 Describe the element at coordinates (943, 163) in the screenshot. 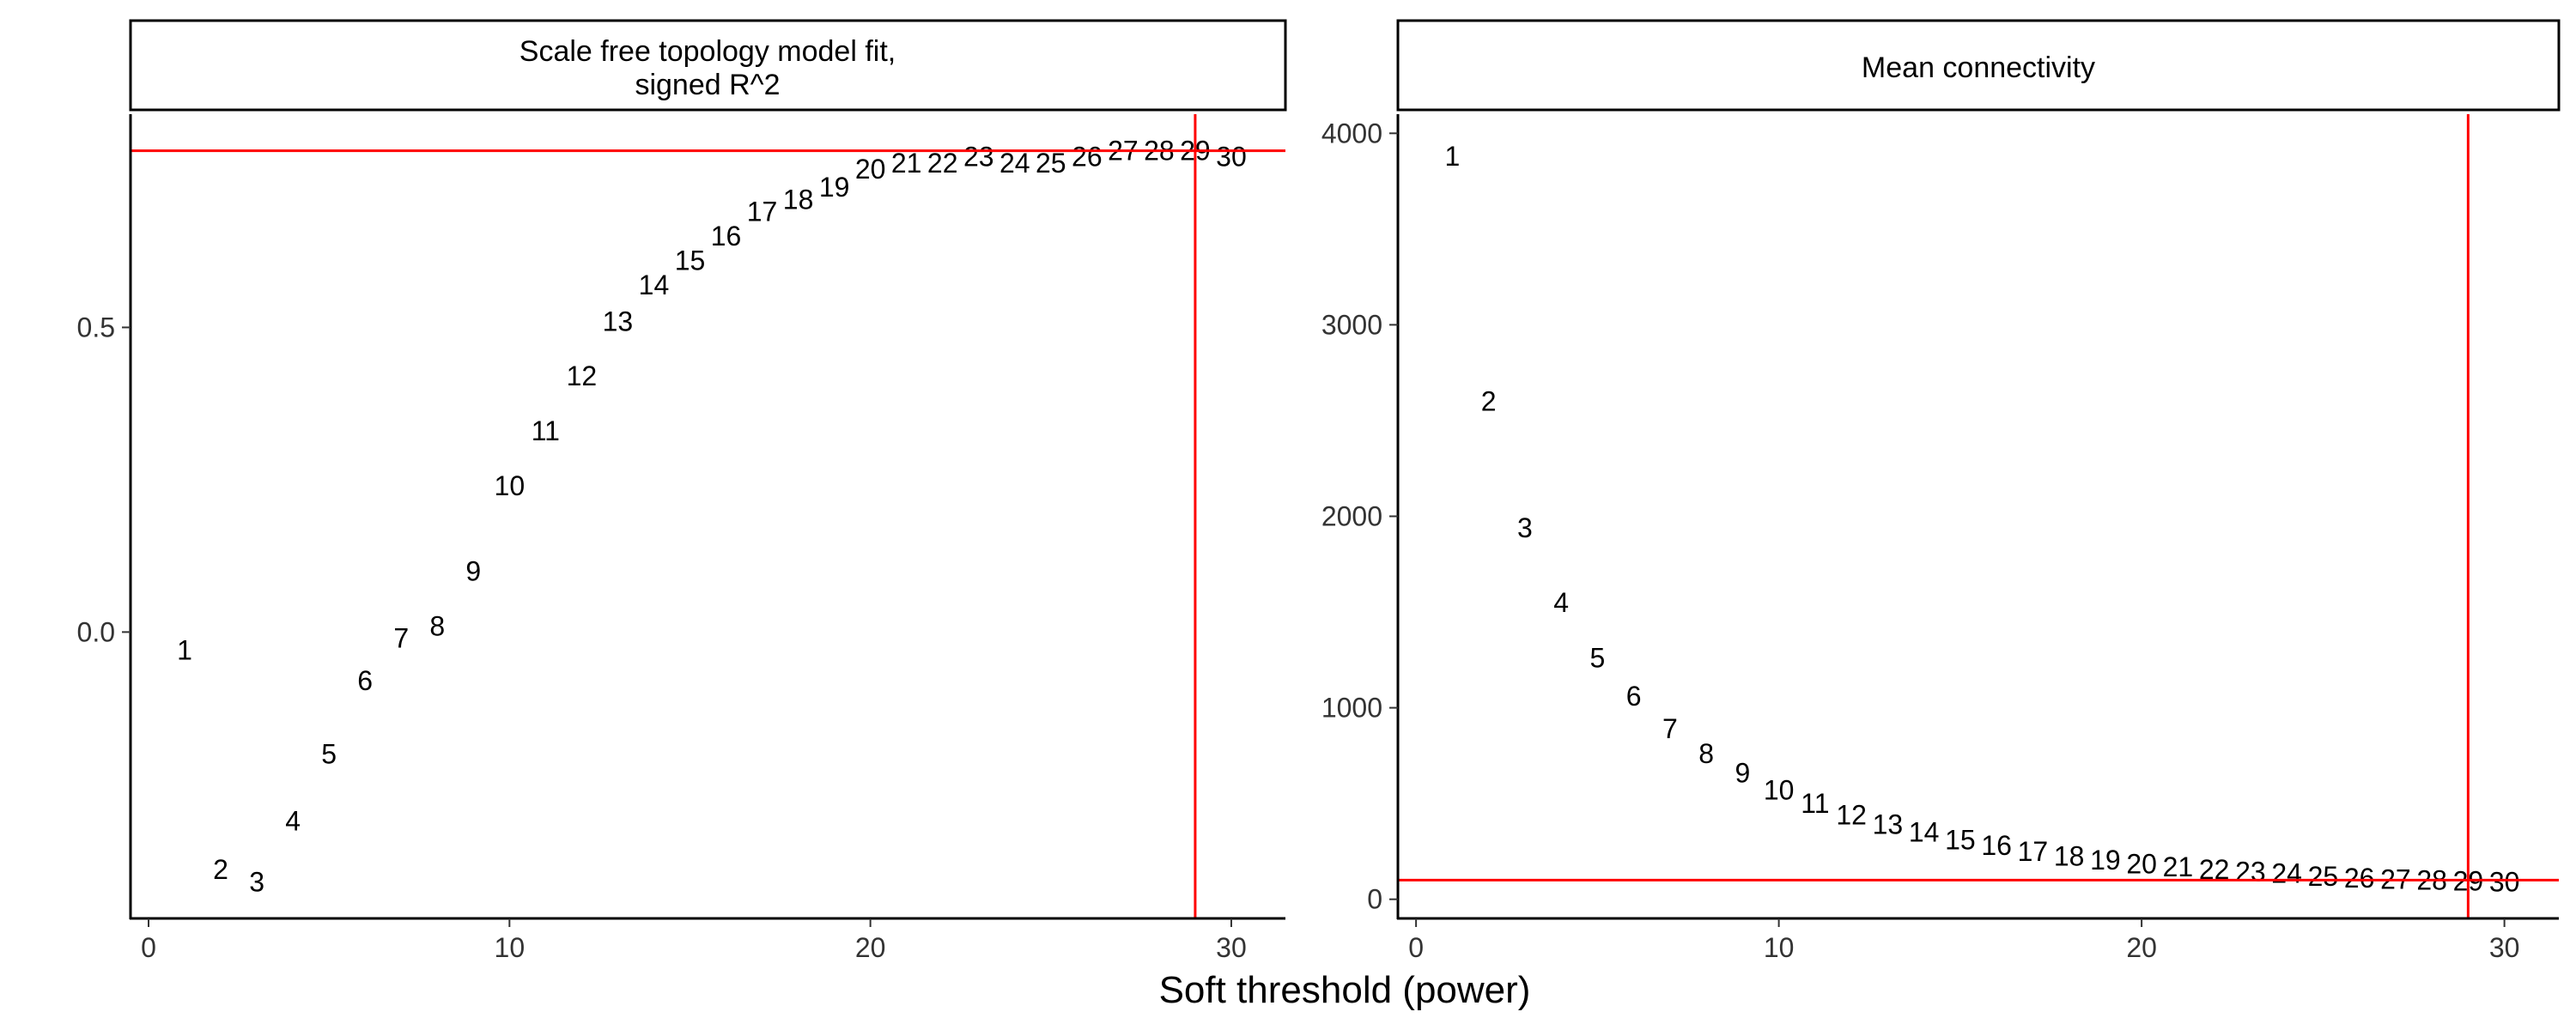

I see `data-point-label: 22` at that location.